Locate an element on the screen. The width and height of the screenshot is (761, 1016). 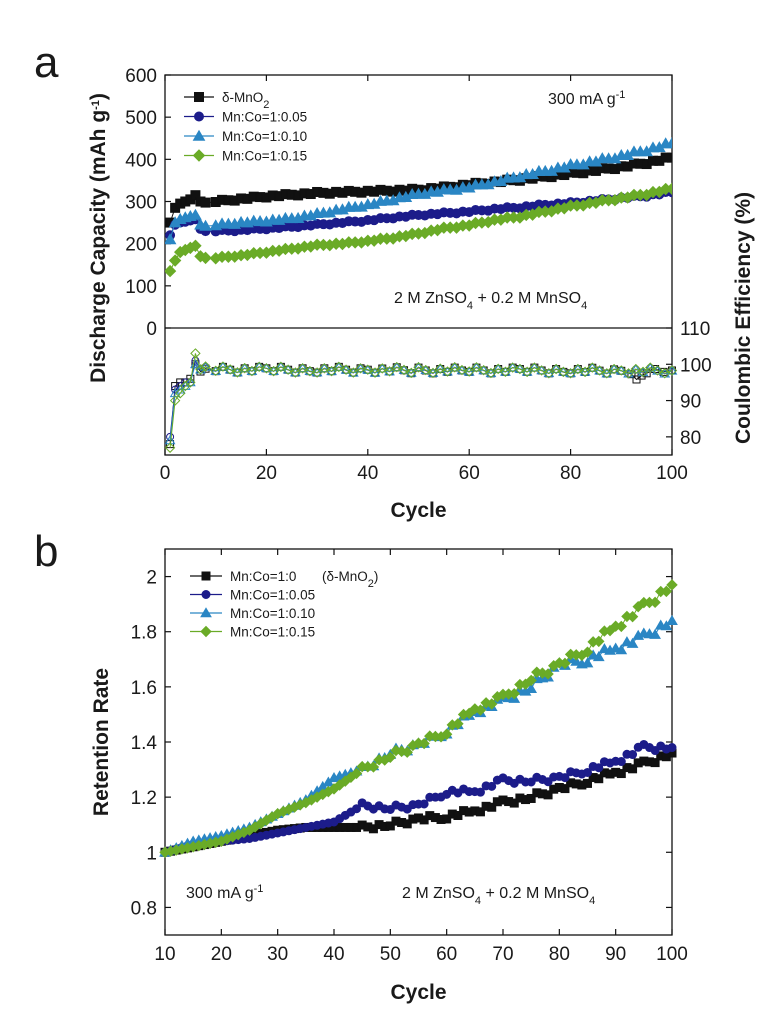
legend-note-part: 2 is located at coordinates (371, 584).